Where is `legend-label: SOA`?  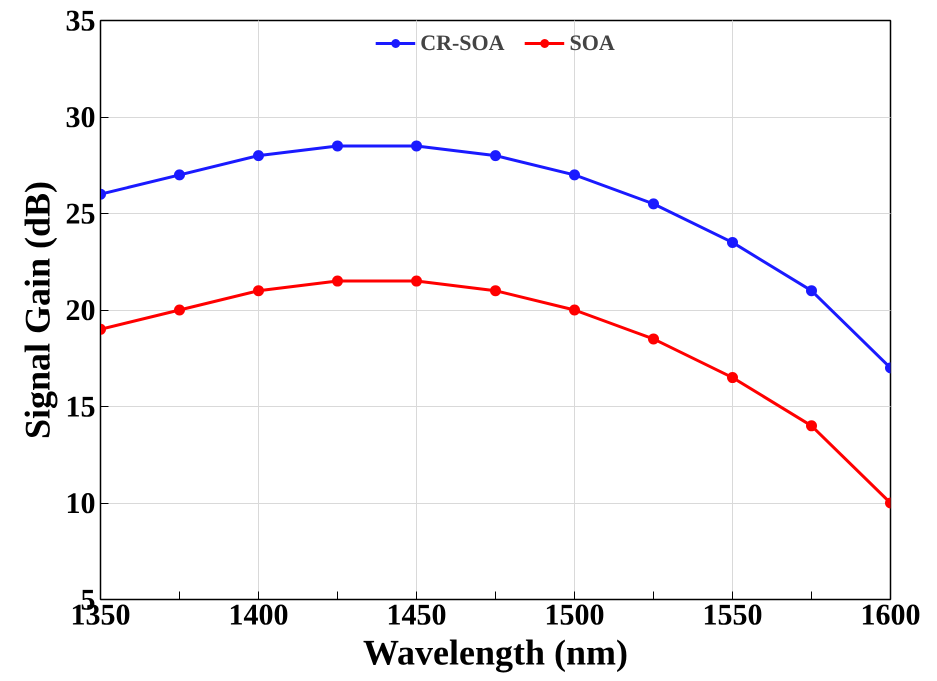
legend-label: SOA is located at coordinates (592, 43).